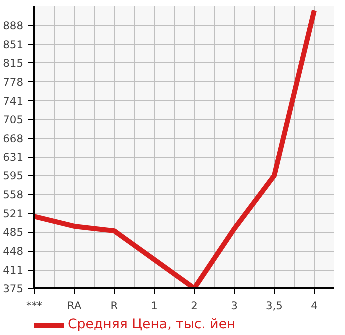 The height and width of the screenshot is (335, 345). Describe the element at coordinates (154, 306) in the screenshot. I see `x-tick-label: 1` at that location.